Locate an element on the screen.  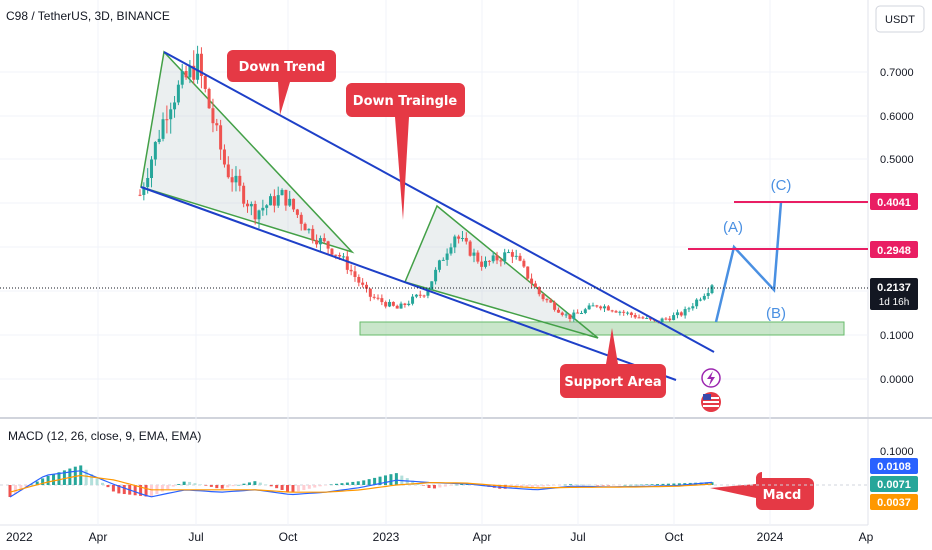
symbol-title: C98 / TetherUS, 3D, BINANCE is located at coordinates (88, 16).